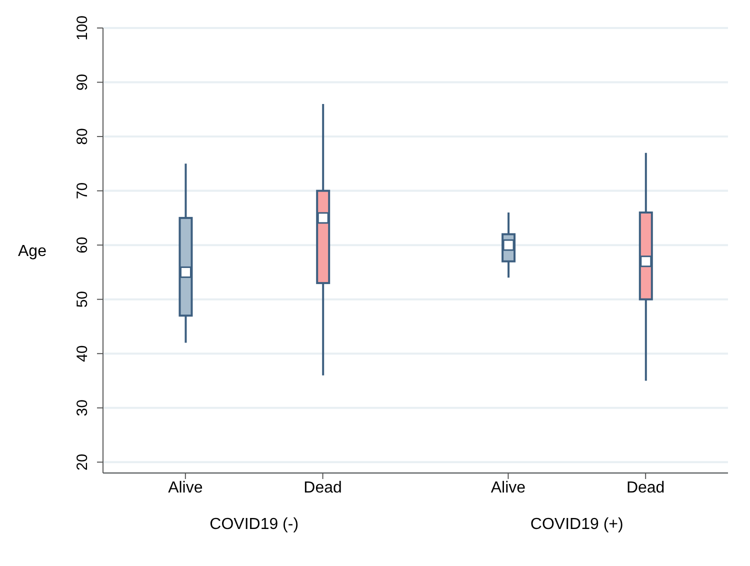  Describe the element at coordinates (82, 245) in the screenshot. I see `y-tick-label: 60` at that location.